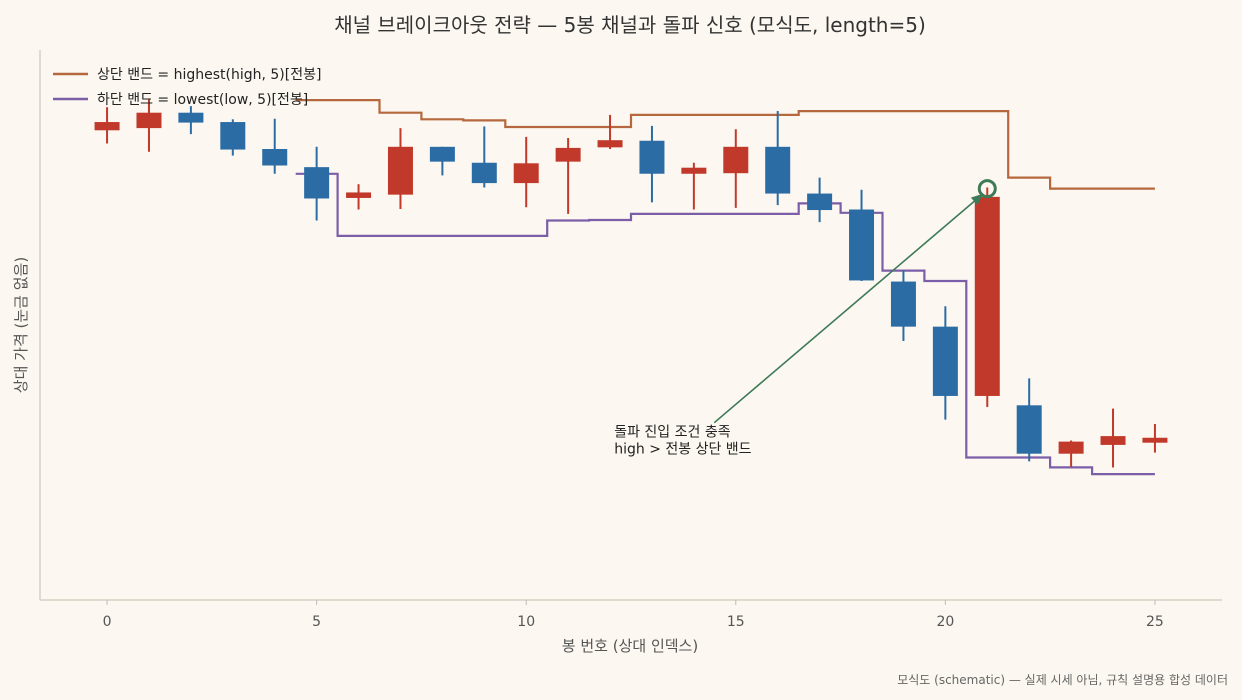 The height and width of the screenshot is (700, 1242). I want to click on legend-label-lower: 하단 밴드 = lowest(low, 5)[전봉], so click(202, 100).